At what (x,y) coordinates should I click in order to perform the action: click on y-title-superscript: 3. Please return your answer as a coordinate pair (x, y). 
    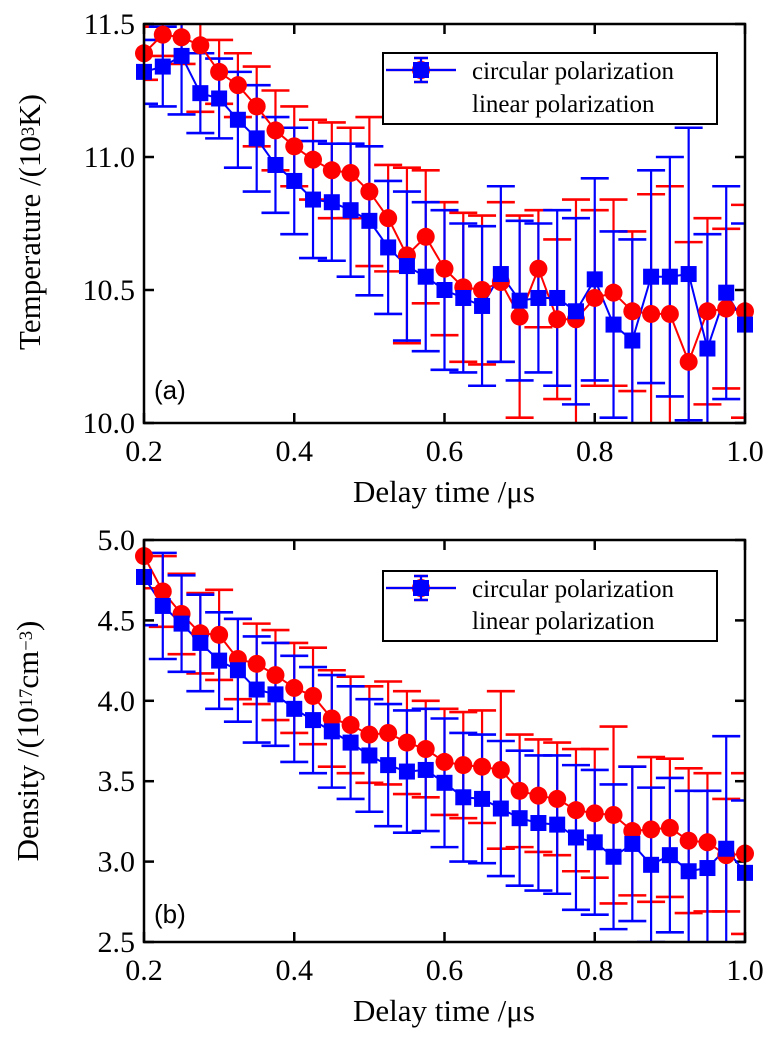
    Looking at the image, I should click on (28, 131).